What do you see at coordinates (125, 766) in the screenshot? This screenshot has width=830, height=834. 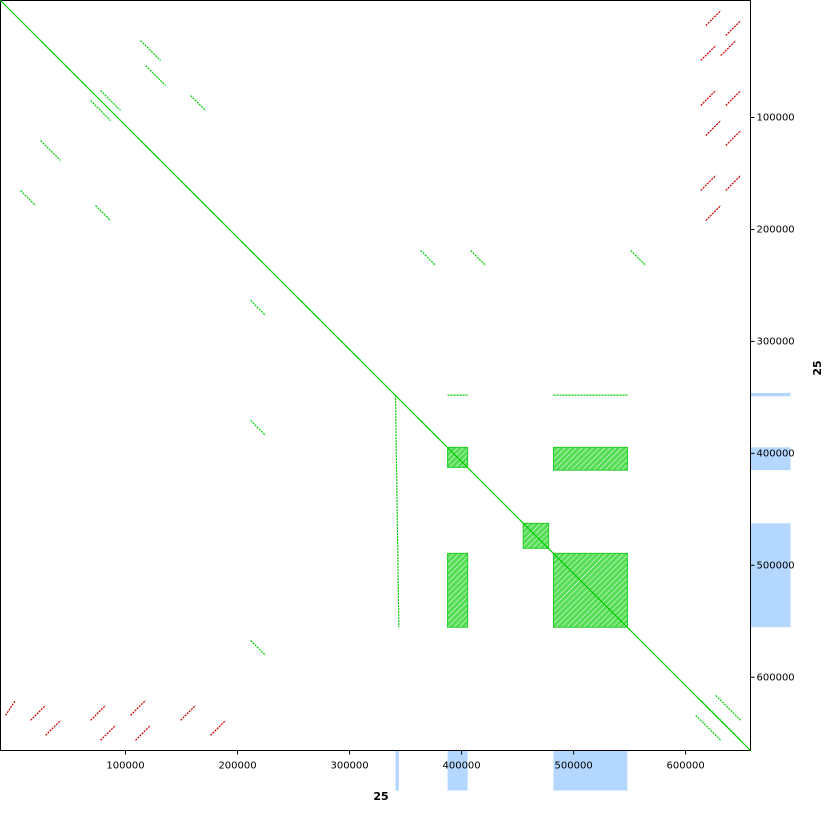 I see `x-tick-label: 100000` at bounding box center [125, 766].